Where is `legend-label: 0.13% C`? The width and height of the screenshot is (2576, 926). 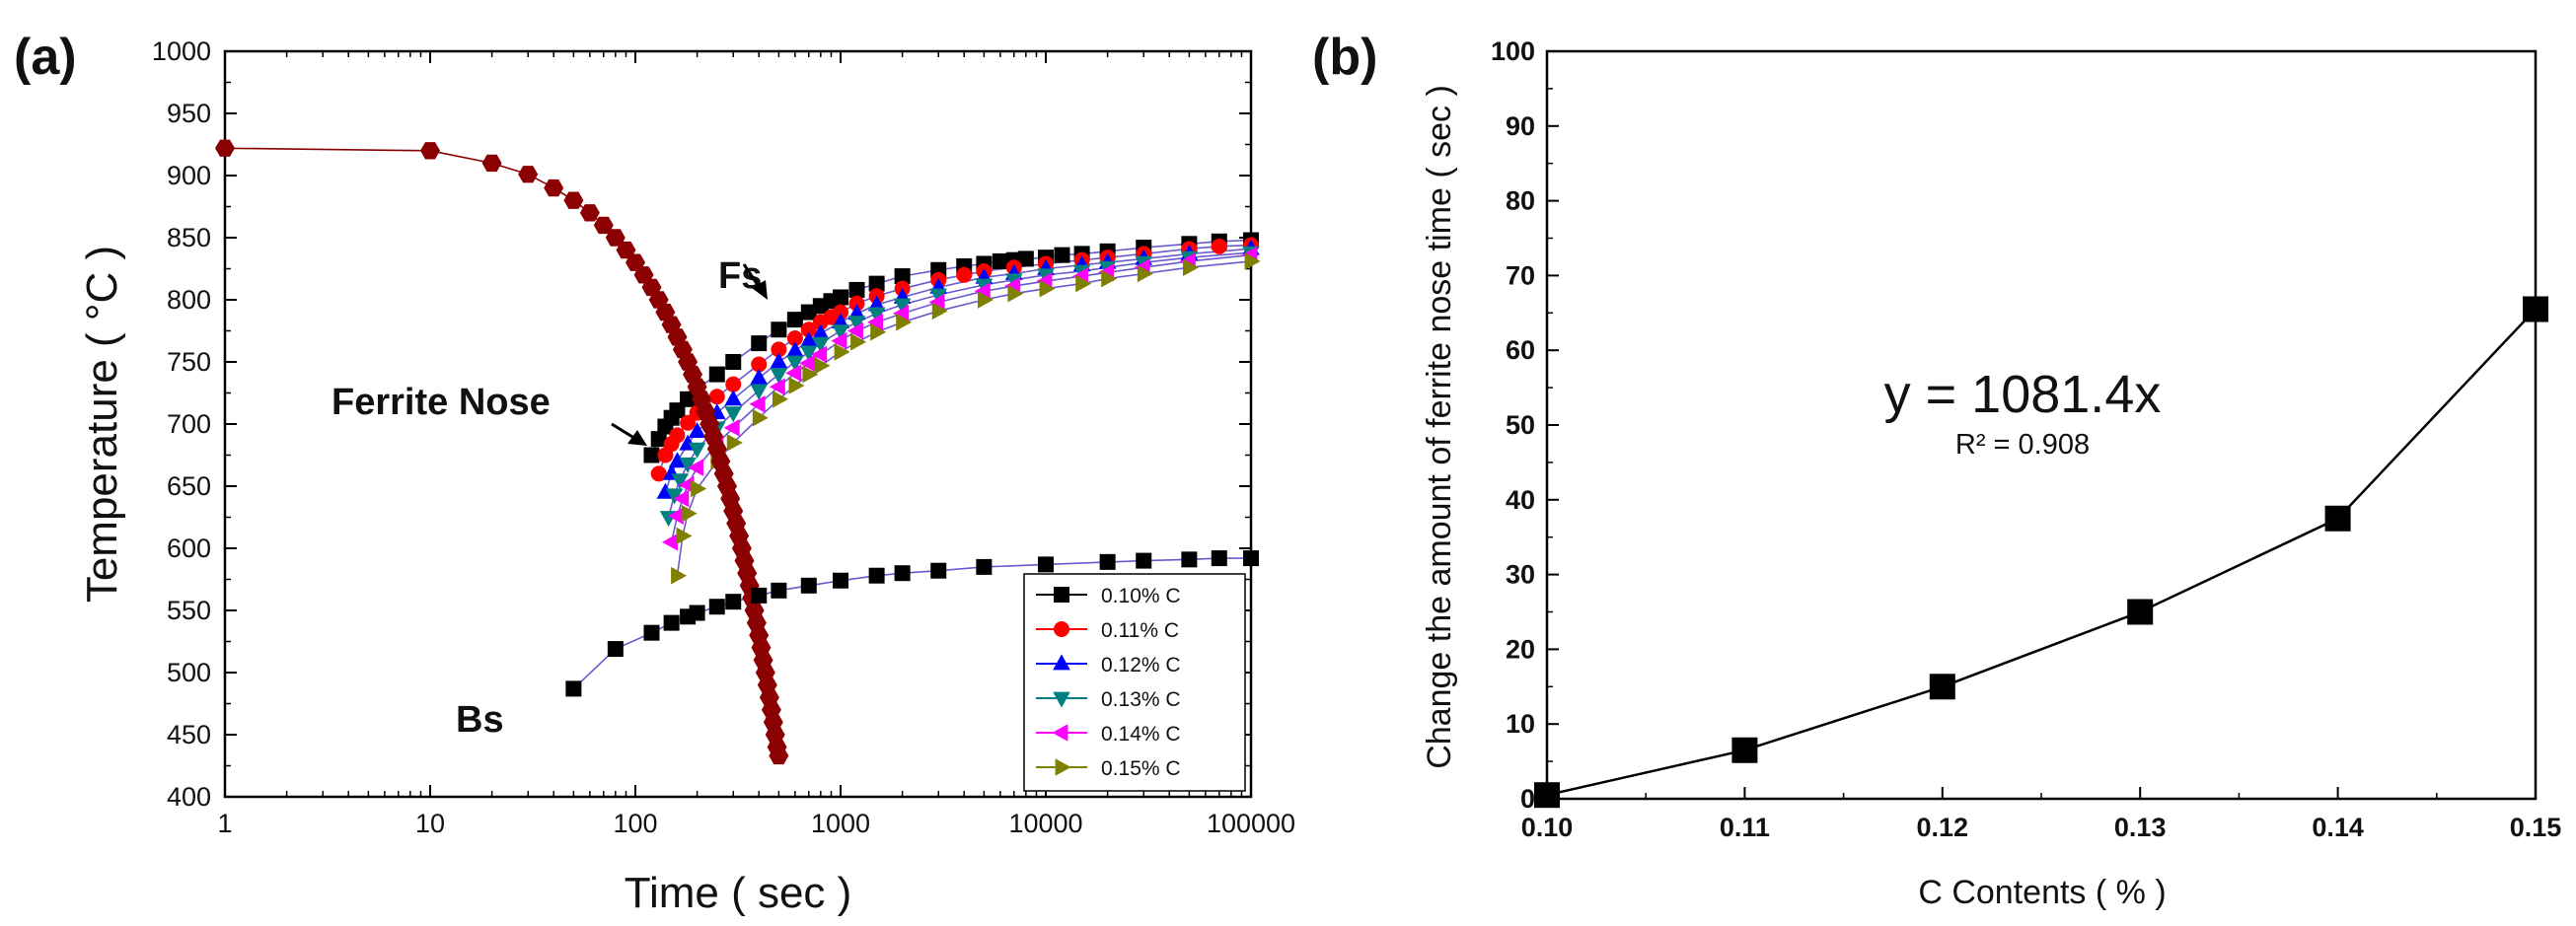 legend-label: 0.13% C is located at coordinates (1141, 699).